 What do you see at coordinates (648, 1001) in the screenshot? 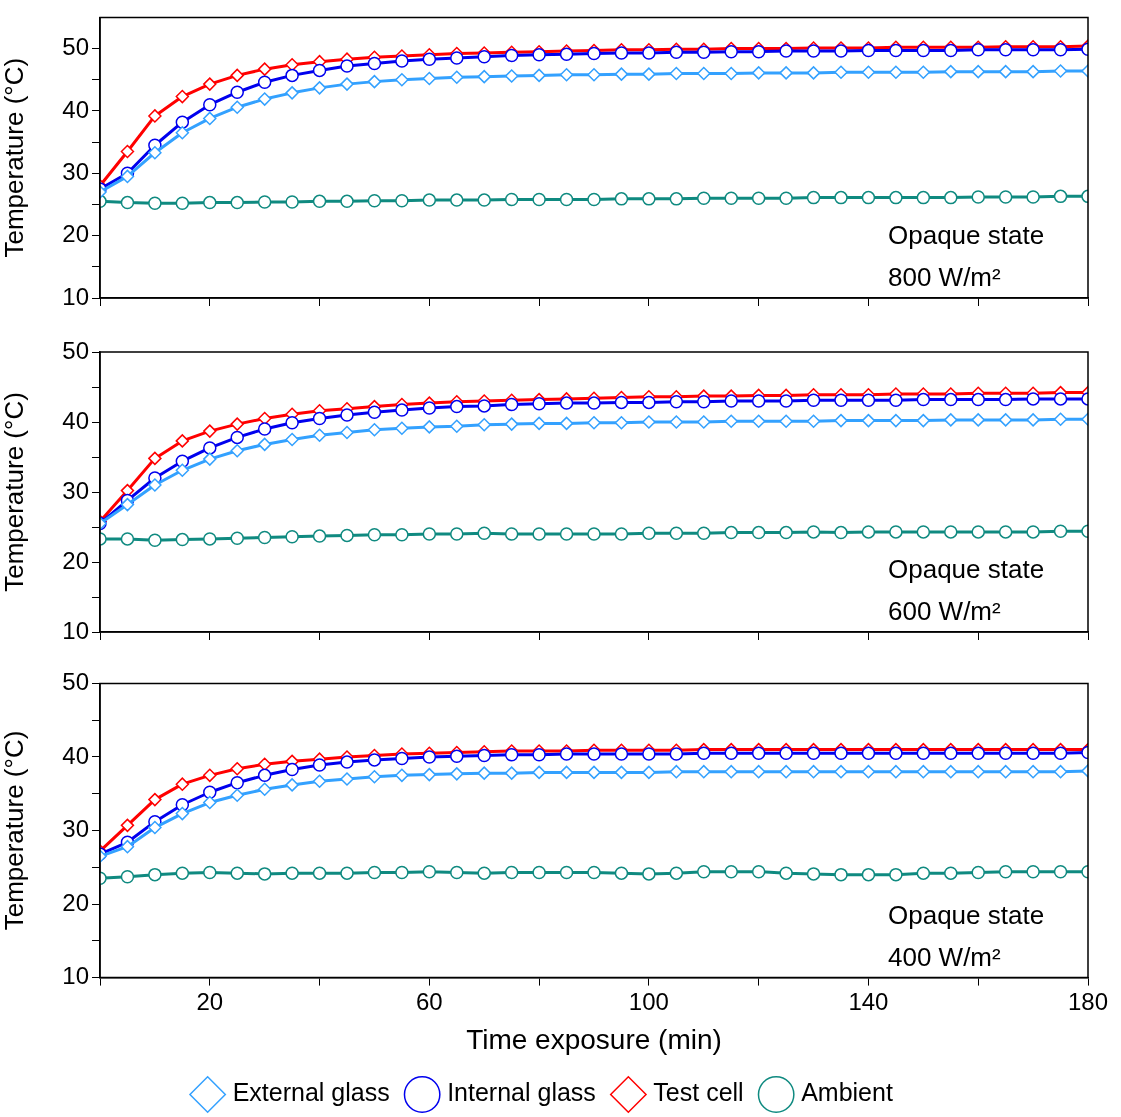
I see `x-tick-label: 100` at bounding box center [648, 1001].